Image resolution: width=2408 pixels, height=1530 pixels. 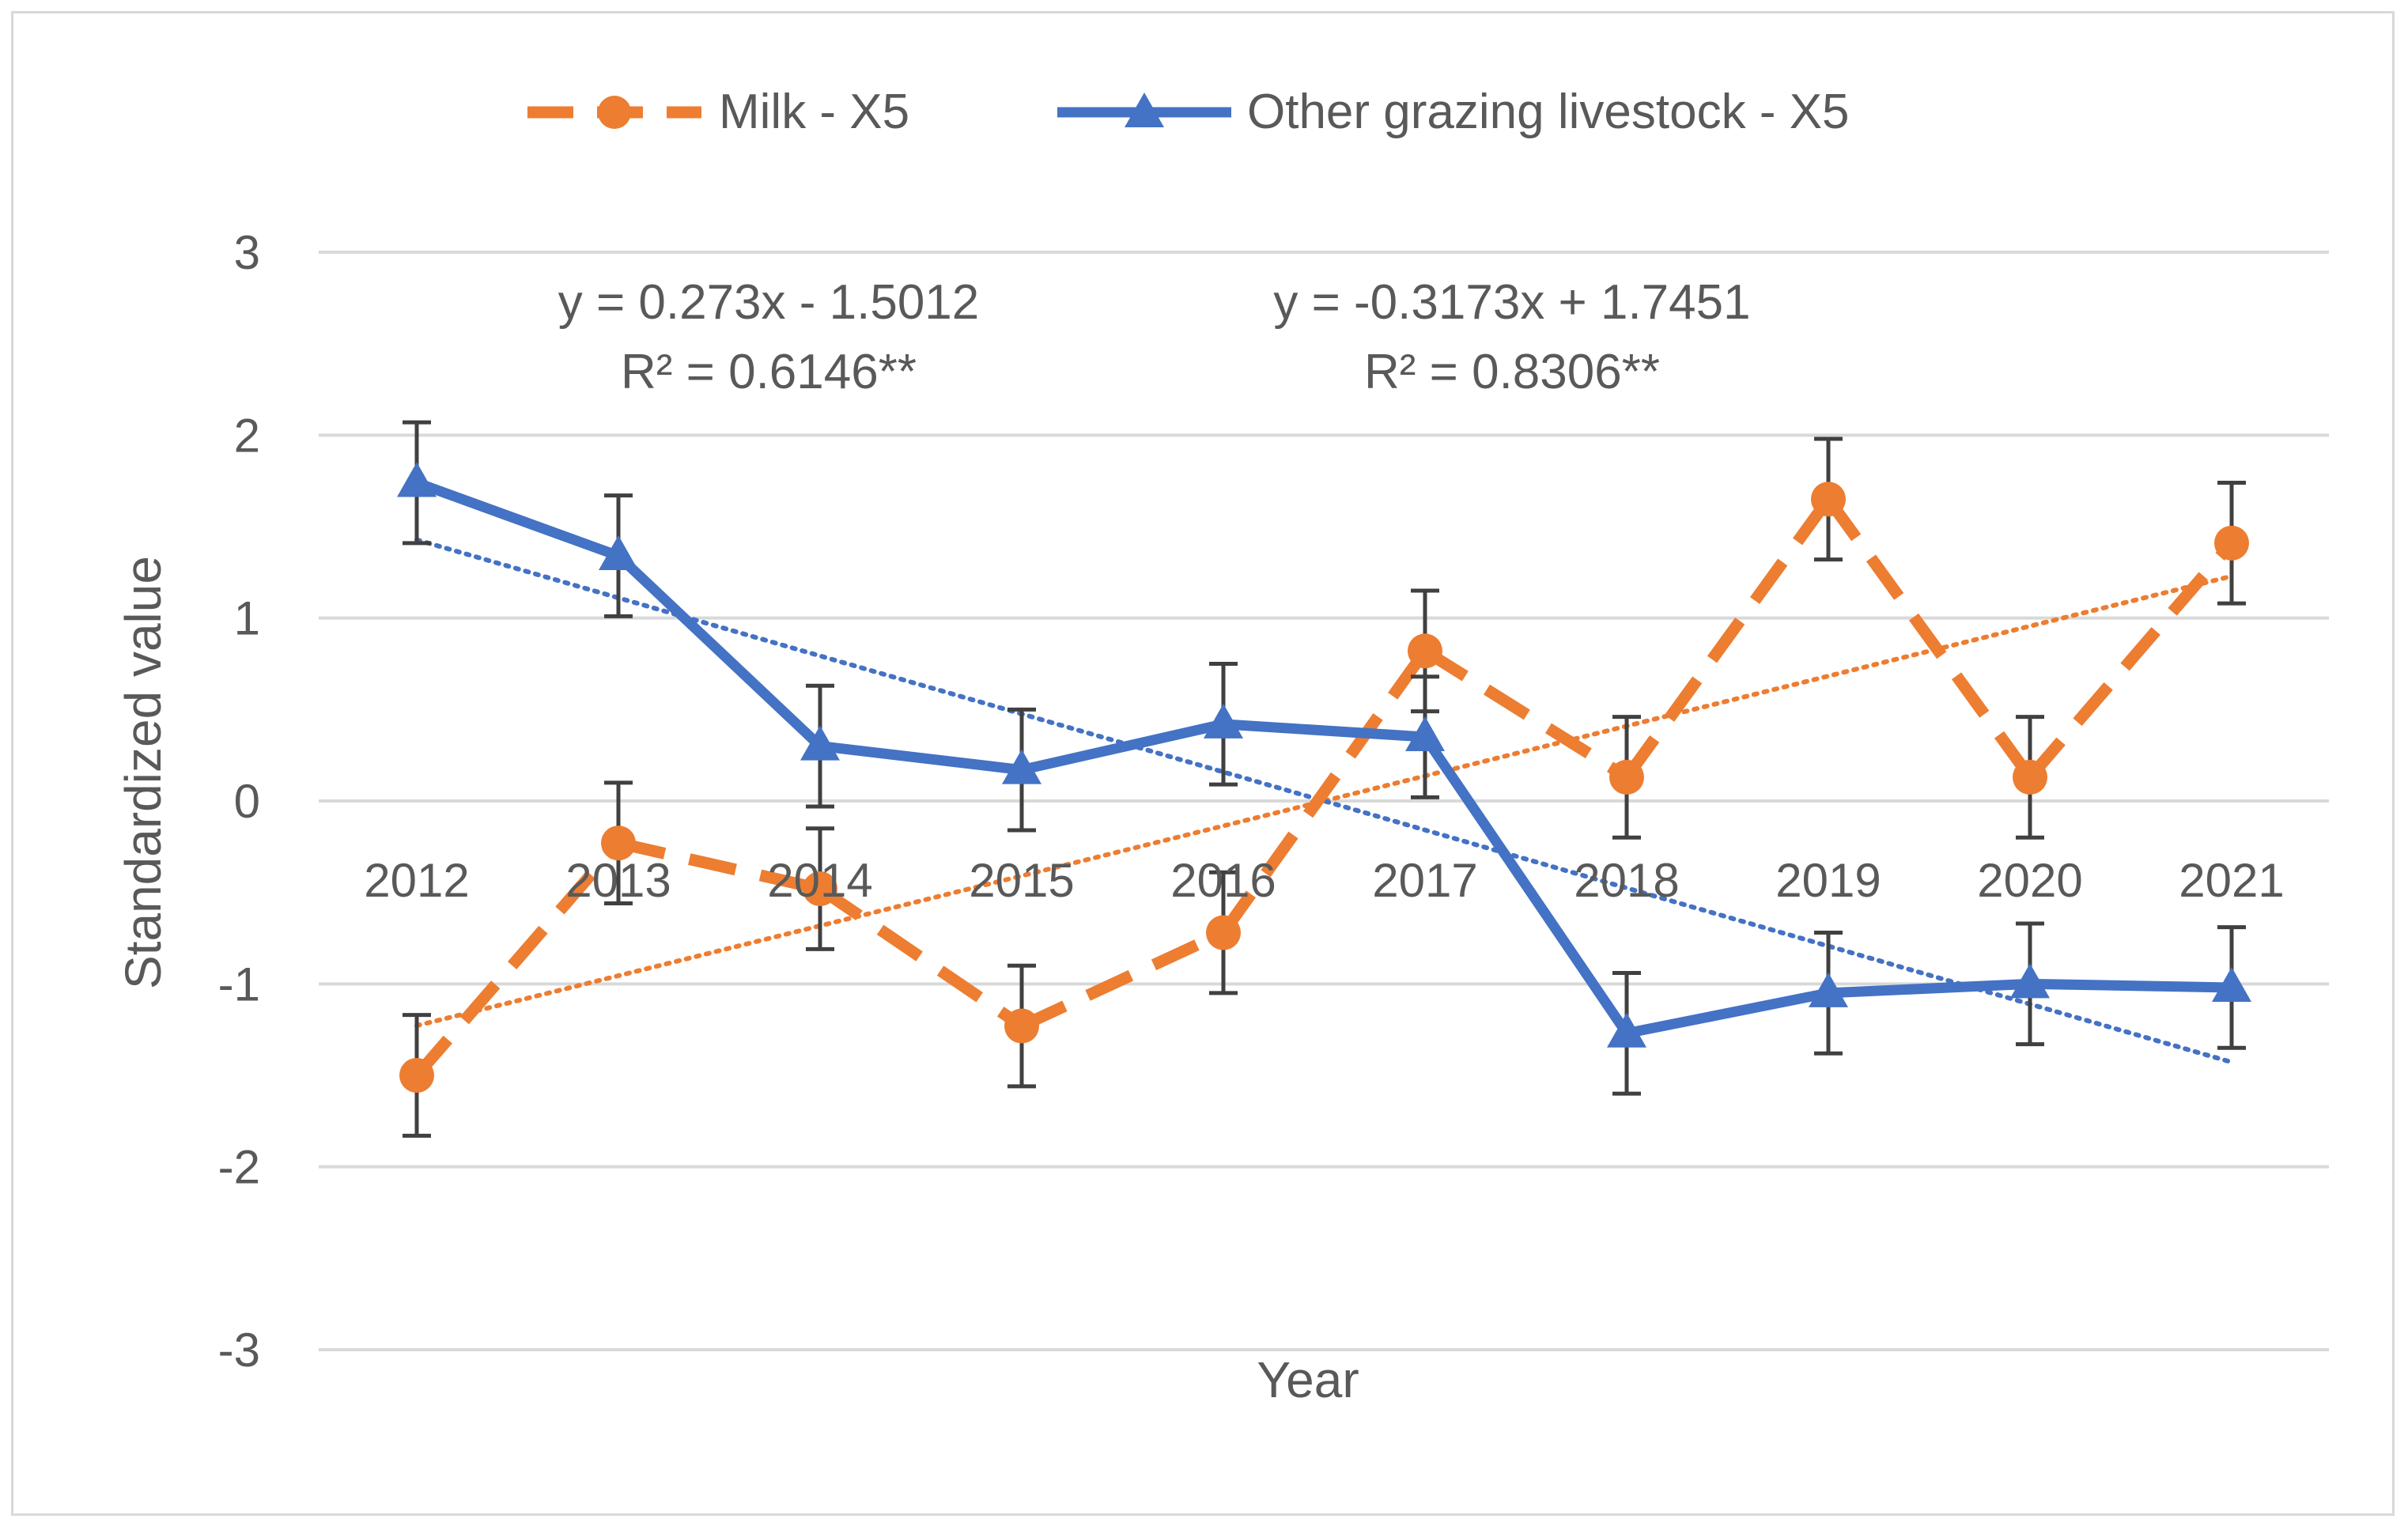 I want to click on y-tick-label-0: 0, so click(x=247, y=801).